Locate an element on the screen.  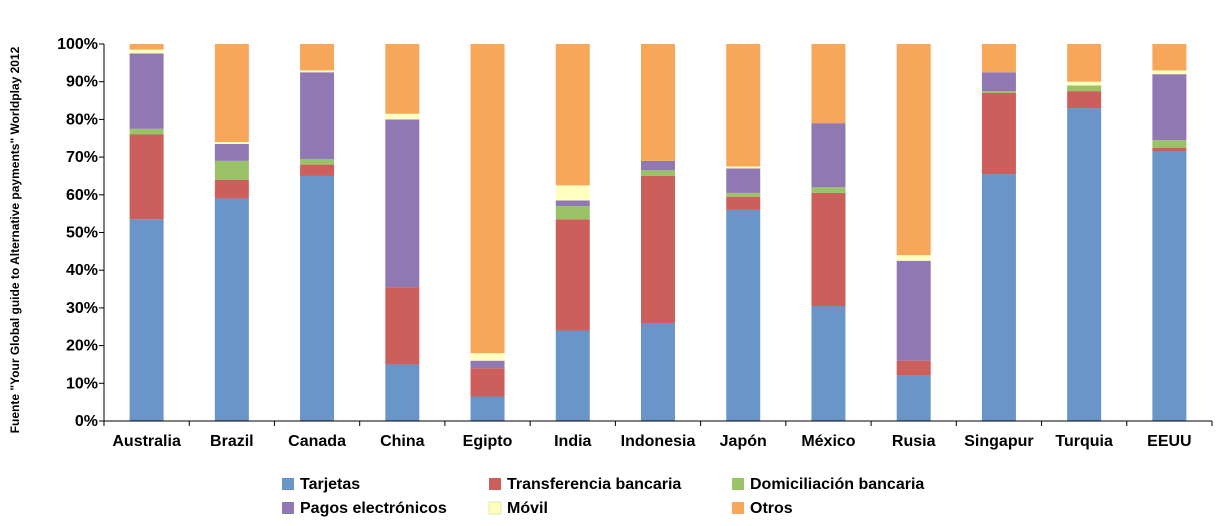
legend-label: Domiciliación bancaria is located at coordinates (837, 484).